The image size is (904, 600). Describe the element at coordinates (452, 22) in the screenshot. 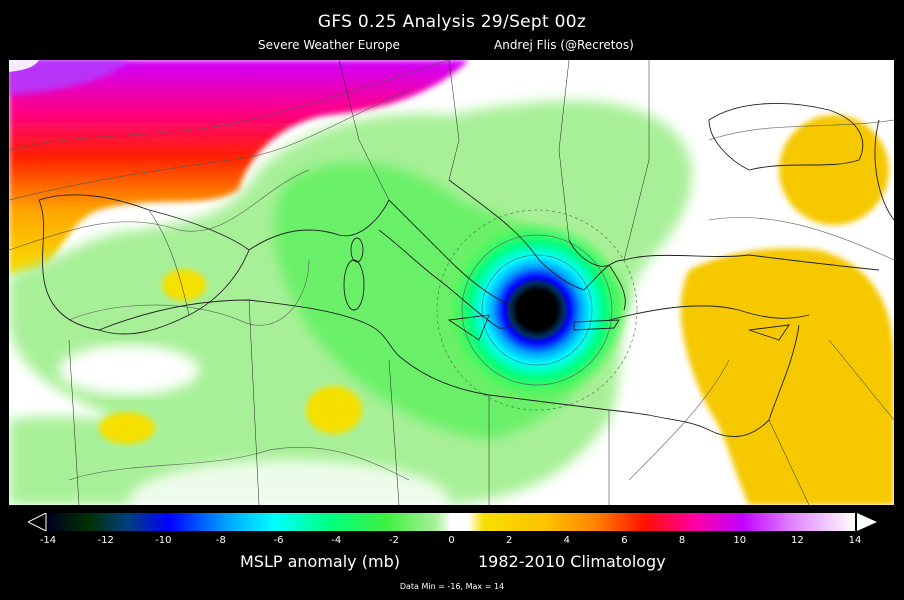

I see `chart-title: GFS 0.25 Analysis 29/Sept 00z` at that location.